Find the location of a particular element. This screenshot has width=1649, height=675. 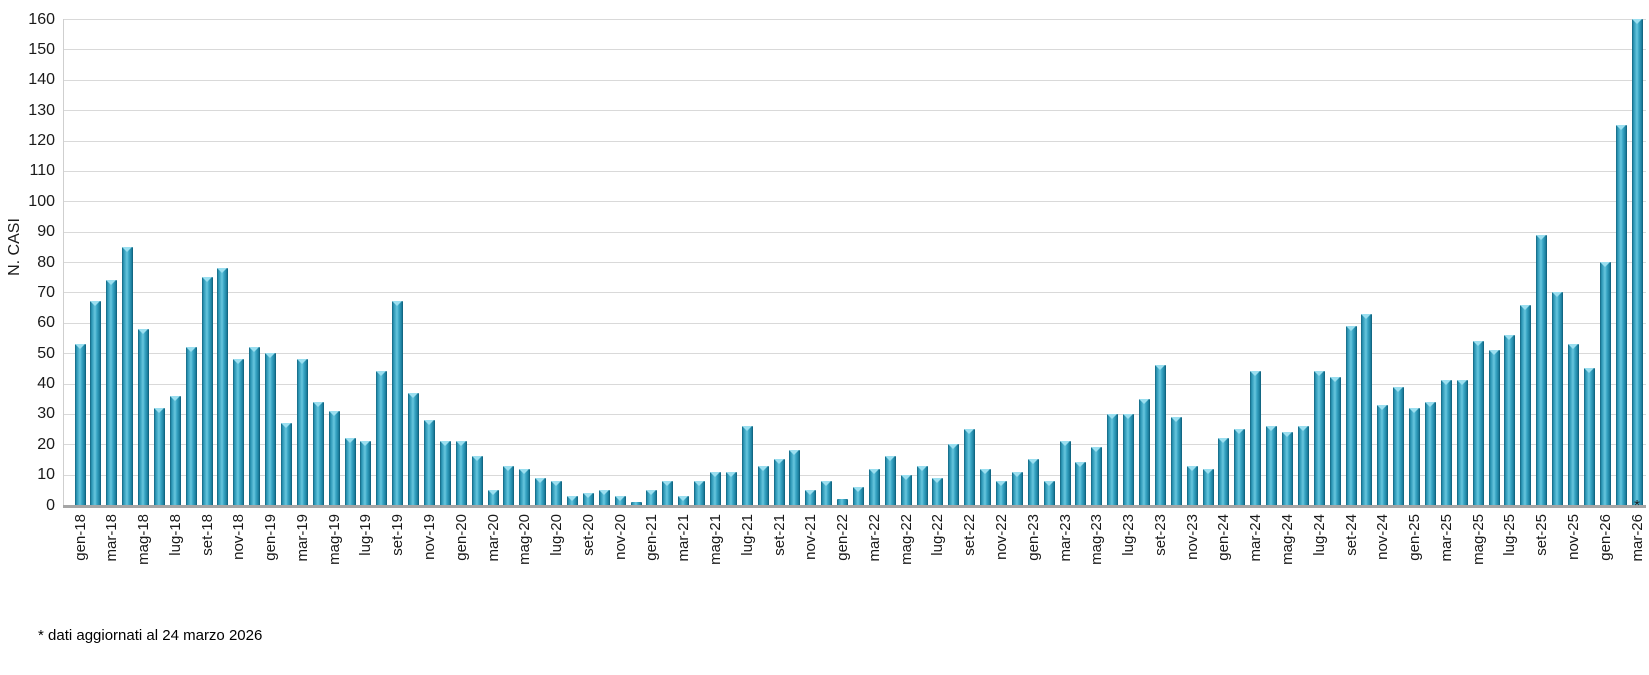

y-tick-label: 140 is located at coordinates (41, 80).